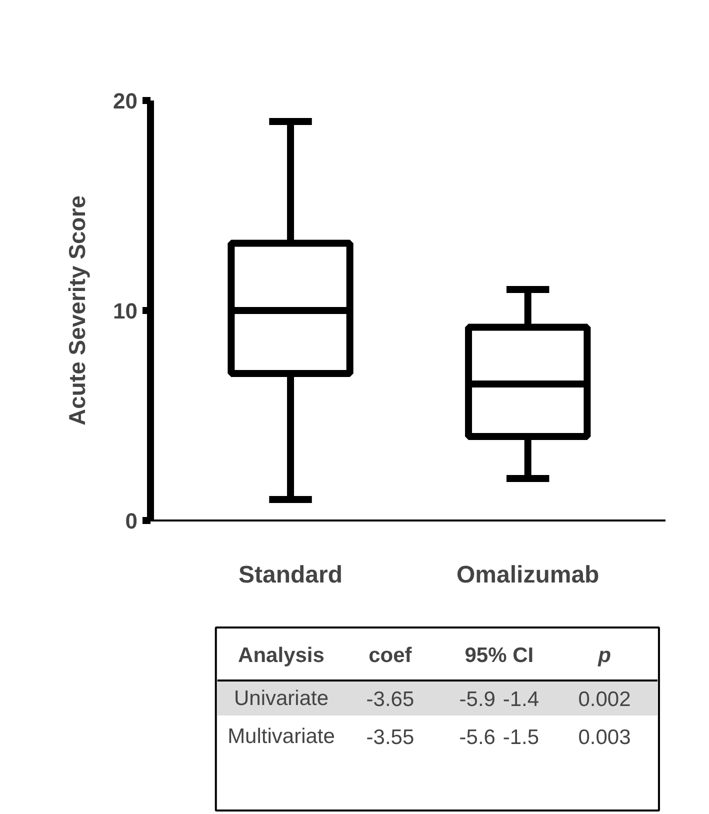 The width and height of the screenshot is (709, 814). What do you see at coordinates (390, 655) in the screenshot?
I see `text: coef` at bounding box center [390, 655].